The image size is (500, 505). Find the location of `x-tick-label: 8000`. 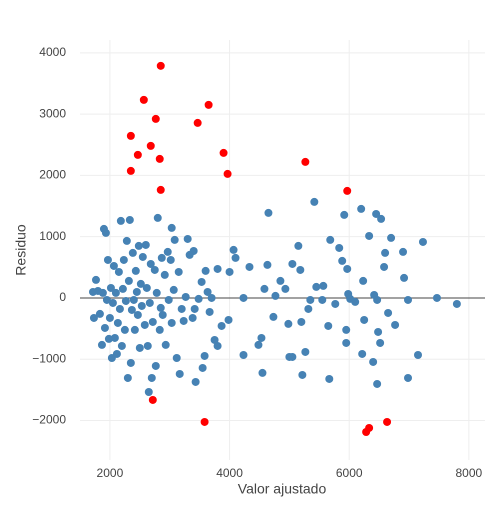

x-tick-label: 8000 is located at coordinates (468, 473).